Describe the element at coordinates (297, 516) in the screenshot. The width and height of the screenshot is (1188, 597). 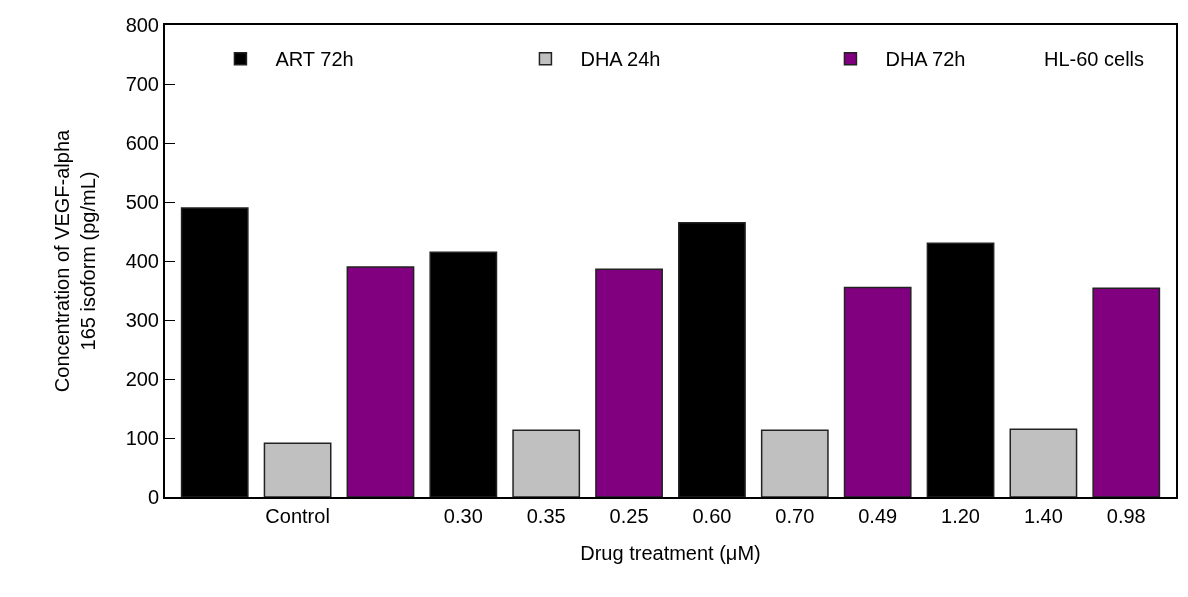
I see `x-tick-label: Control` at that location.